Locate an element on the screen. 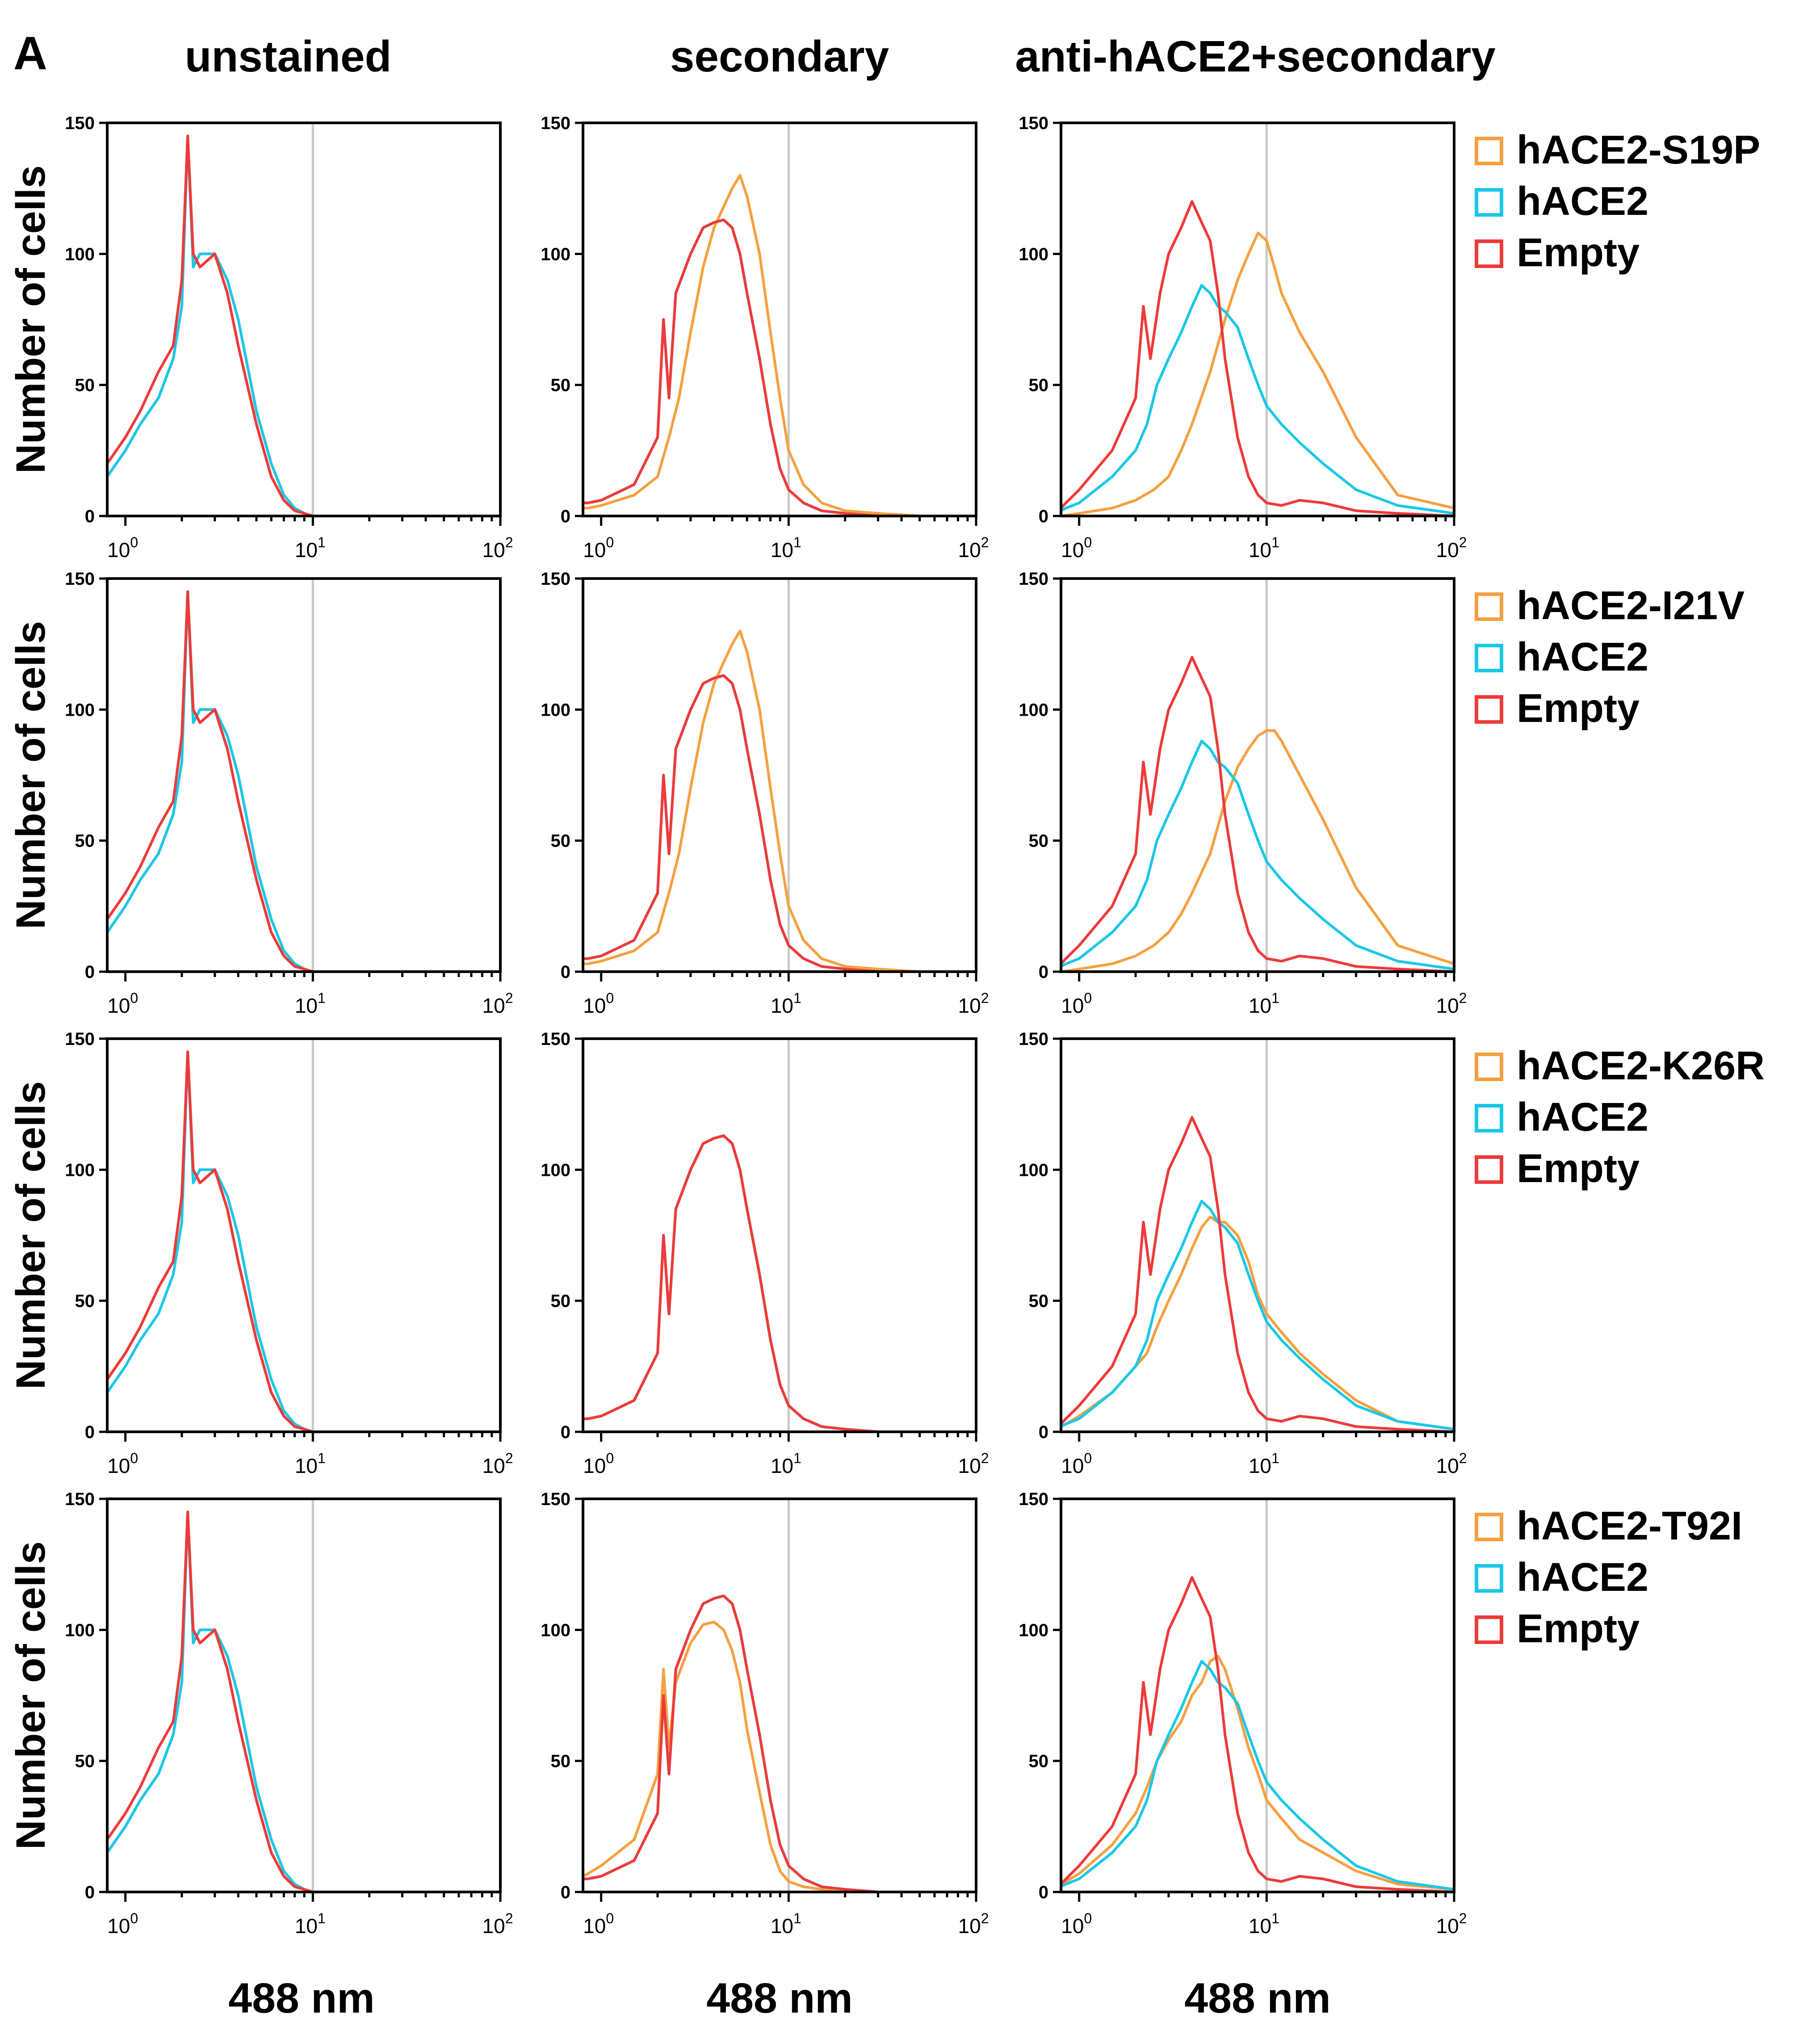  legend-row-1: hACE2-S19P hACE2 Empty is located at coordinates (1618, 201).